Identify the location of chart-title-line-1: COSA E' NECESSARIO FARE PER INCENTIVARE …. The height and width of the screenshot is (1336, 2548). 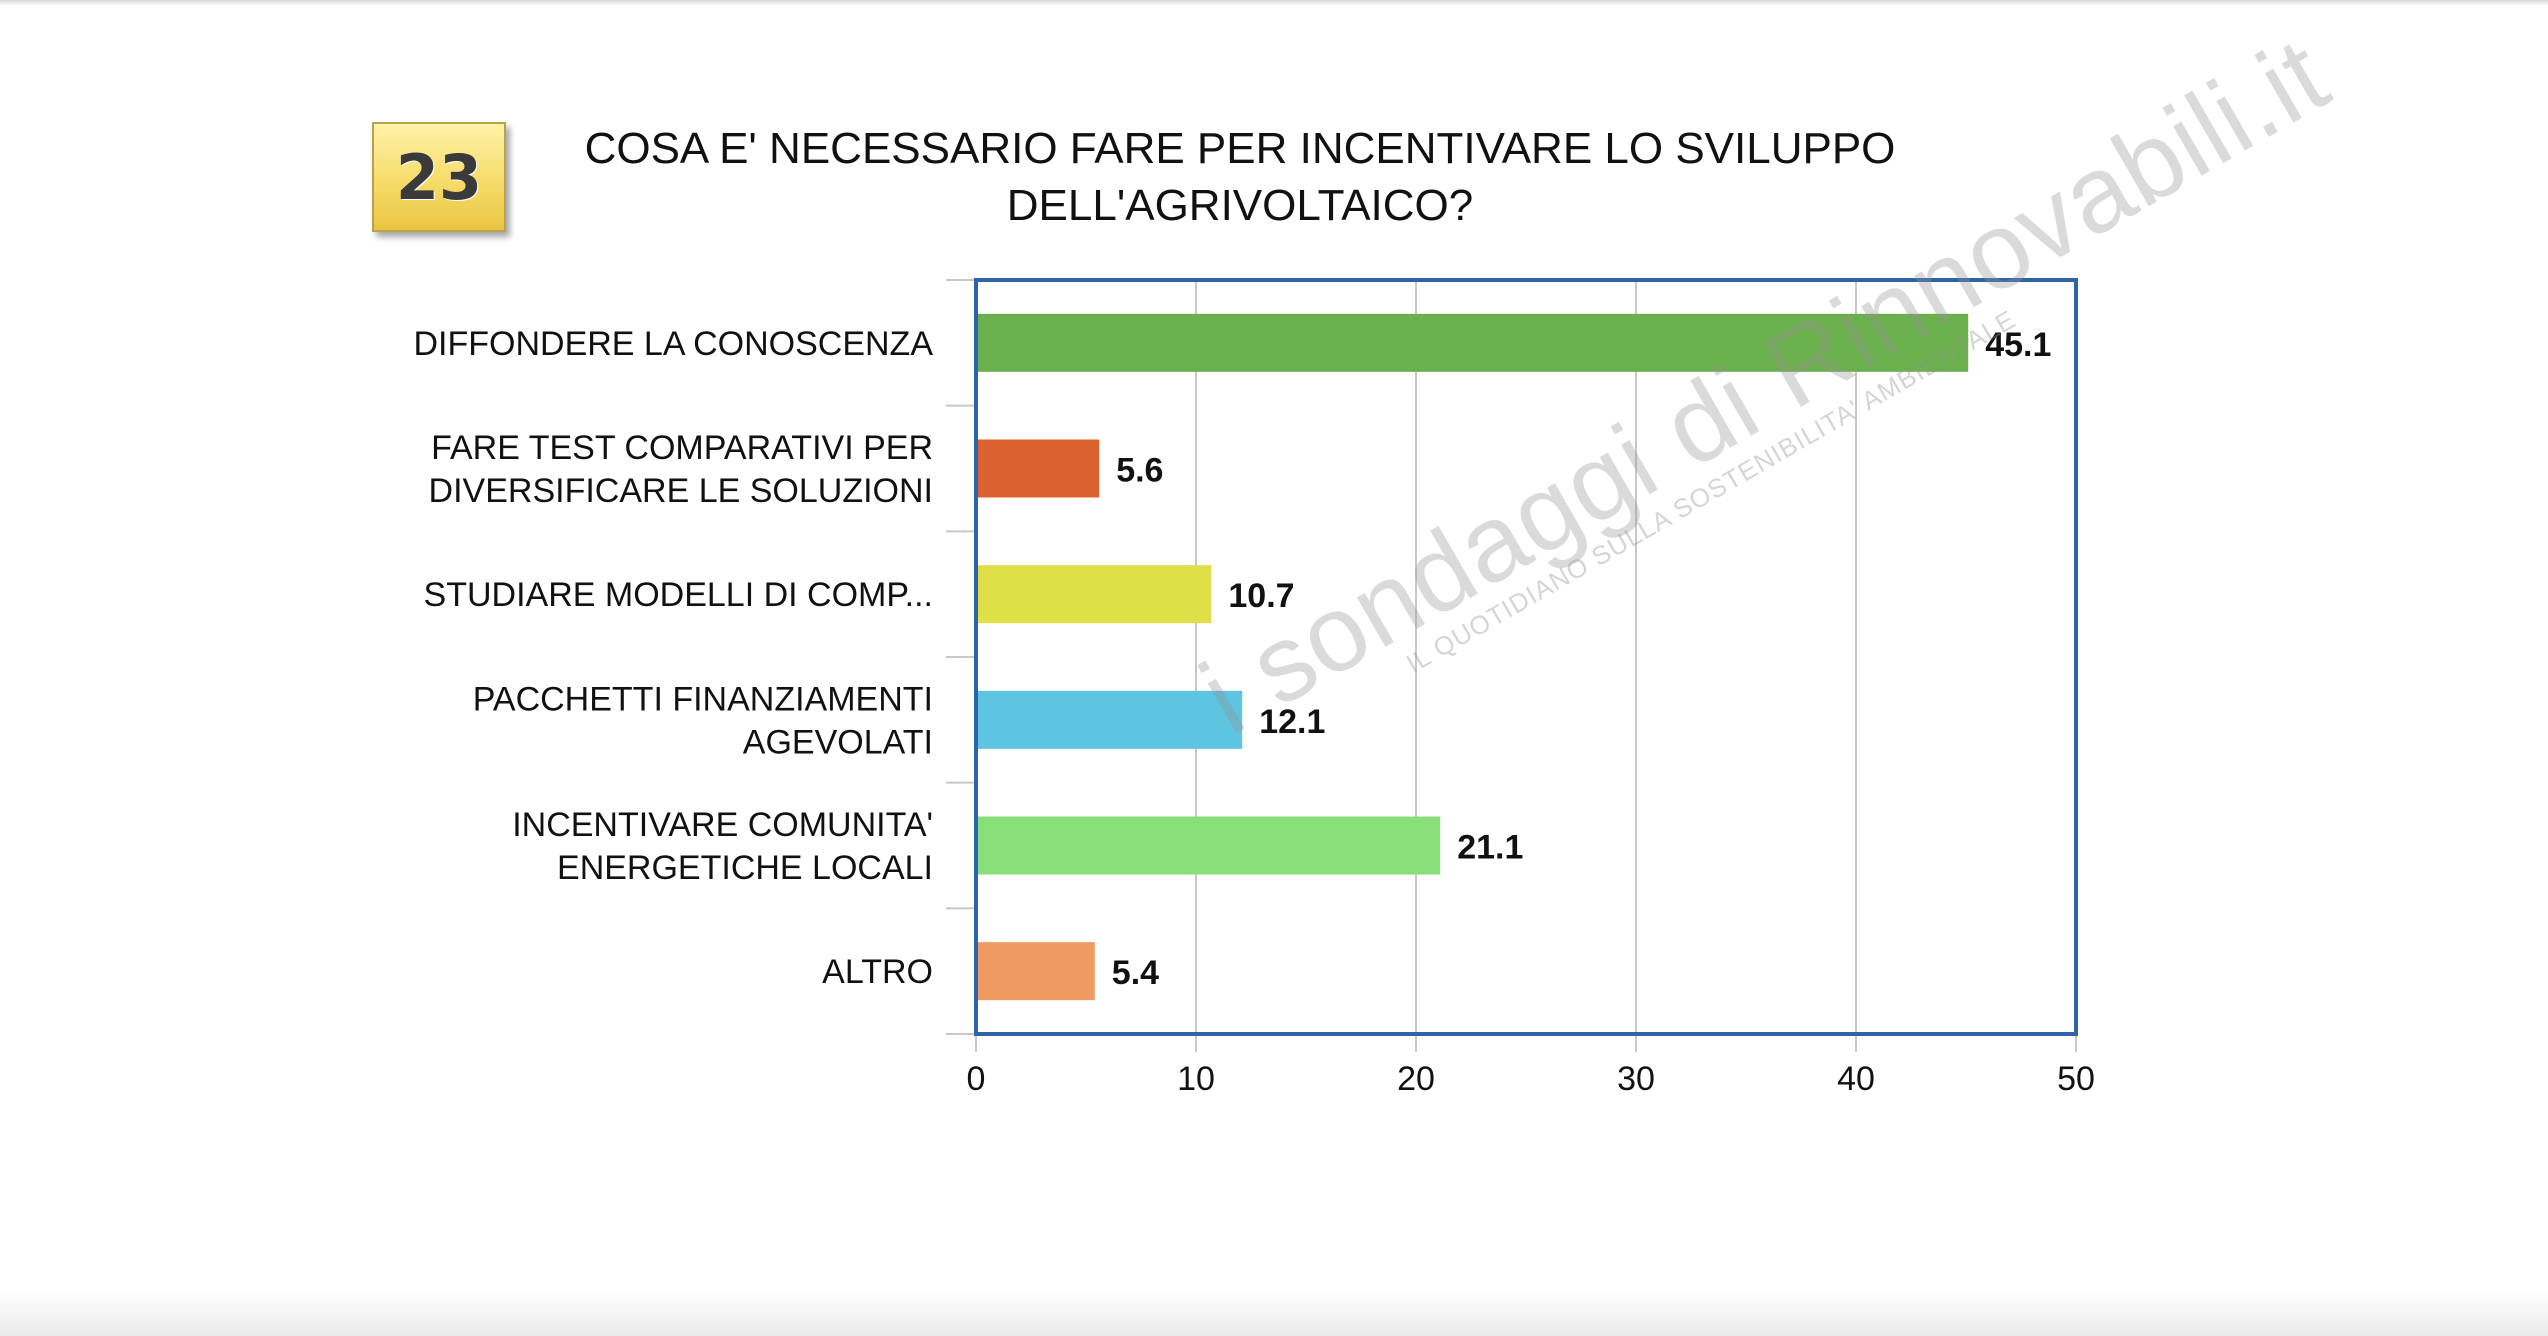
(1240, 148).